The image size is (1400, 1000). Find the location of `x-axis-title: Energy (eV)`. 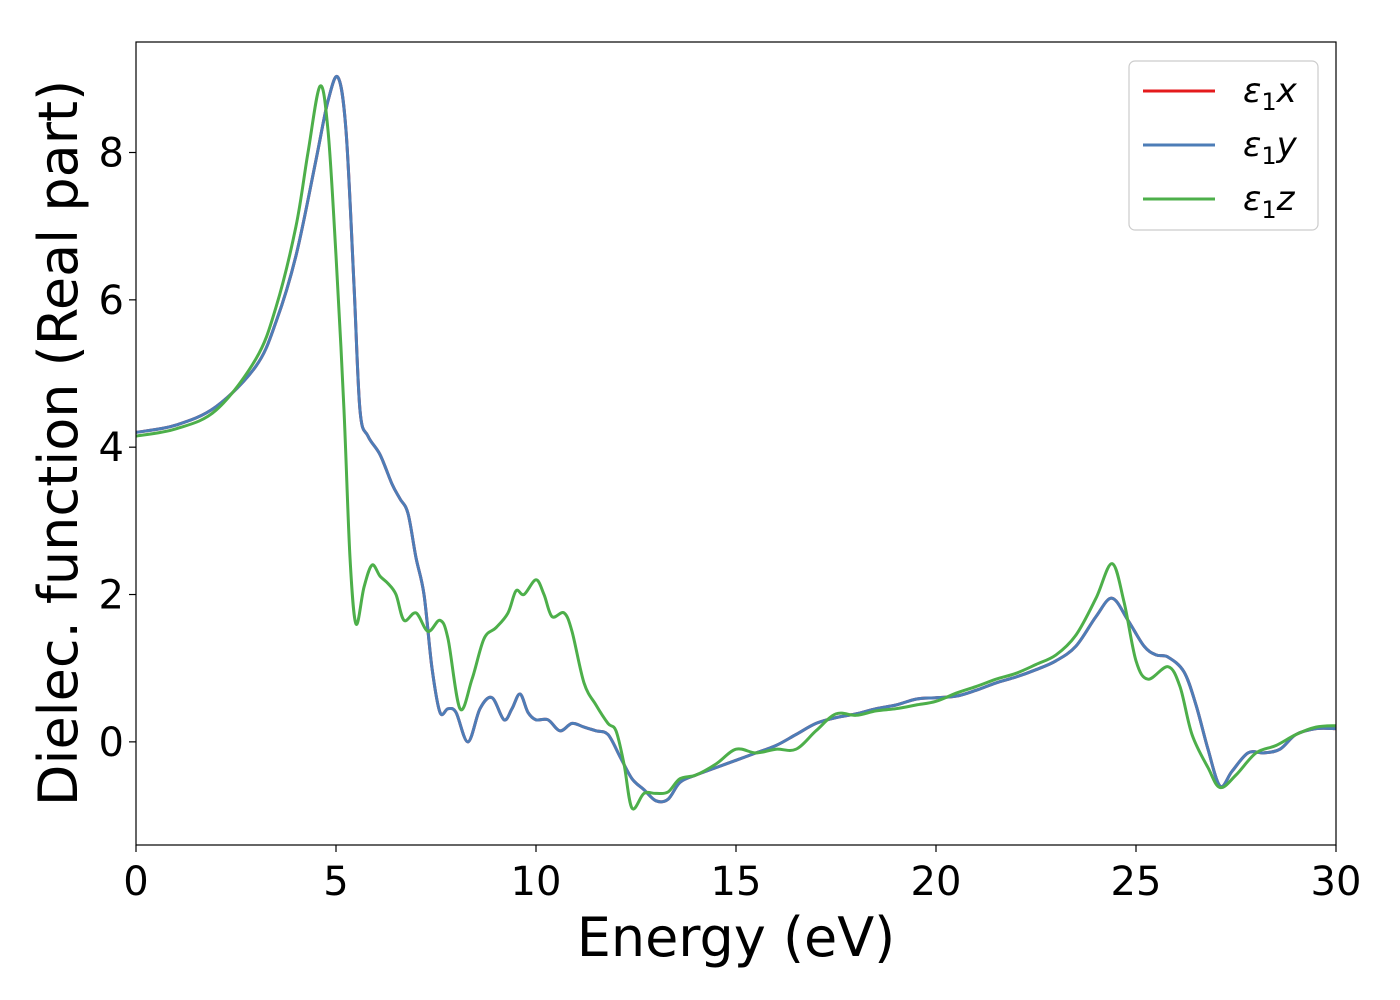

x-axis-title: Energy (eV) is located at coordinates (736, 937).